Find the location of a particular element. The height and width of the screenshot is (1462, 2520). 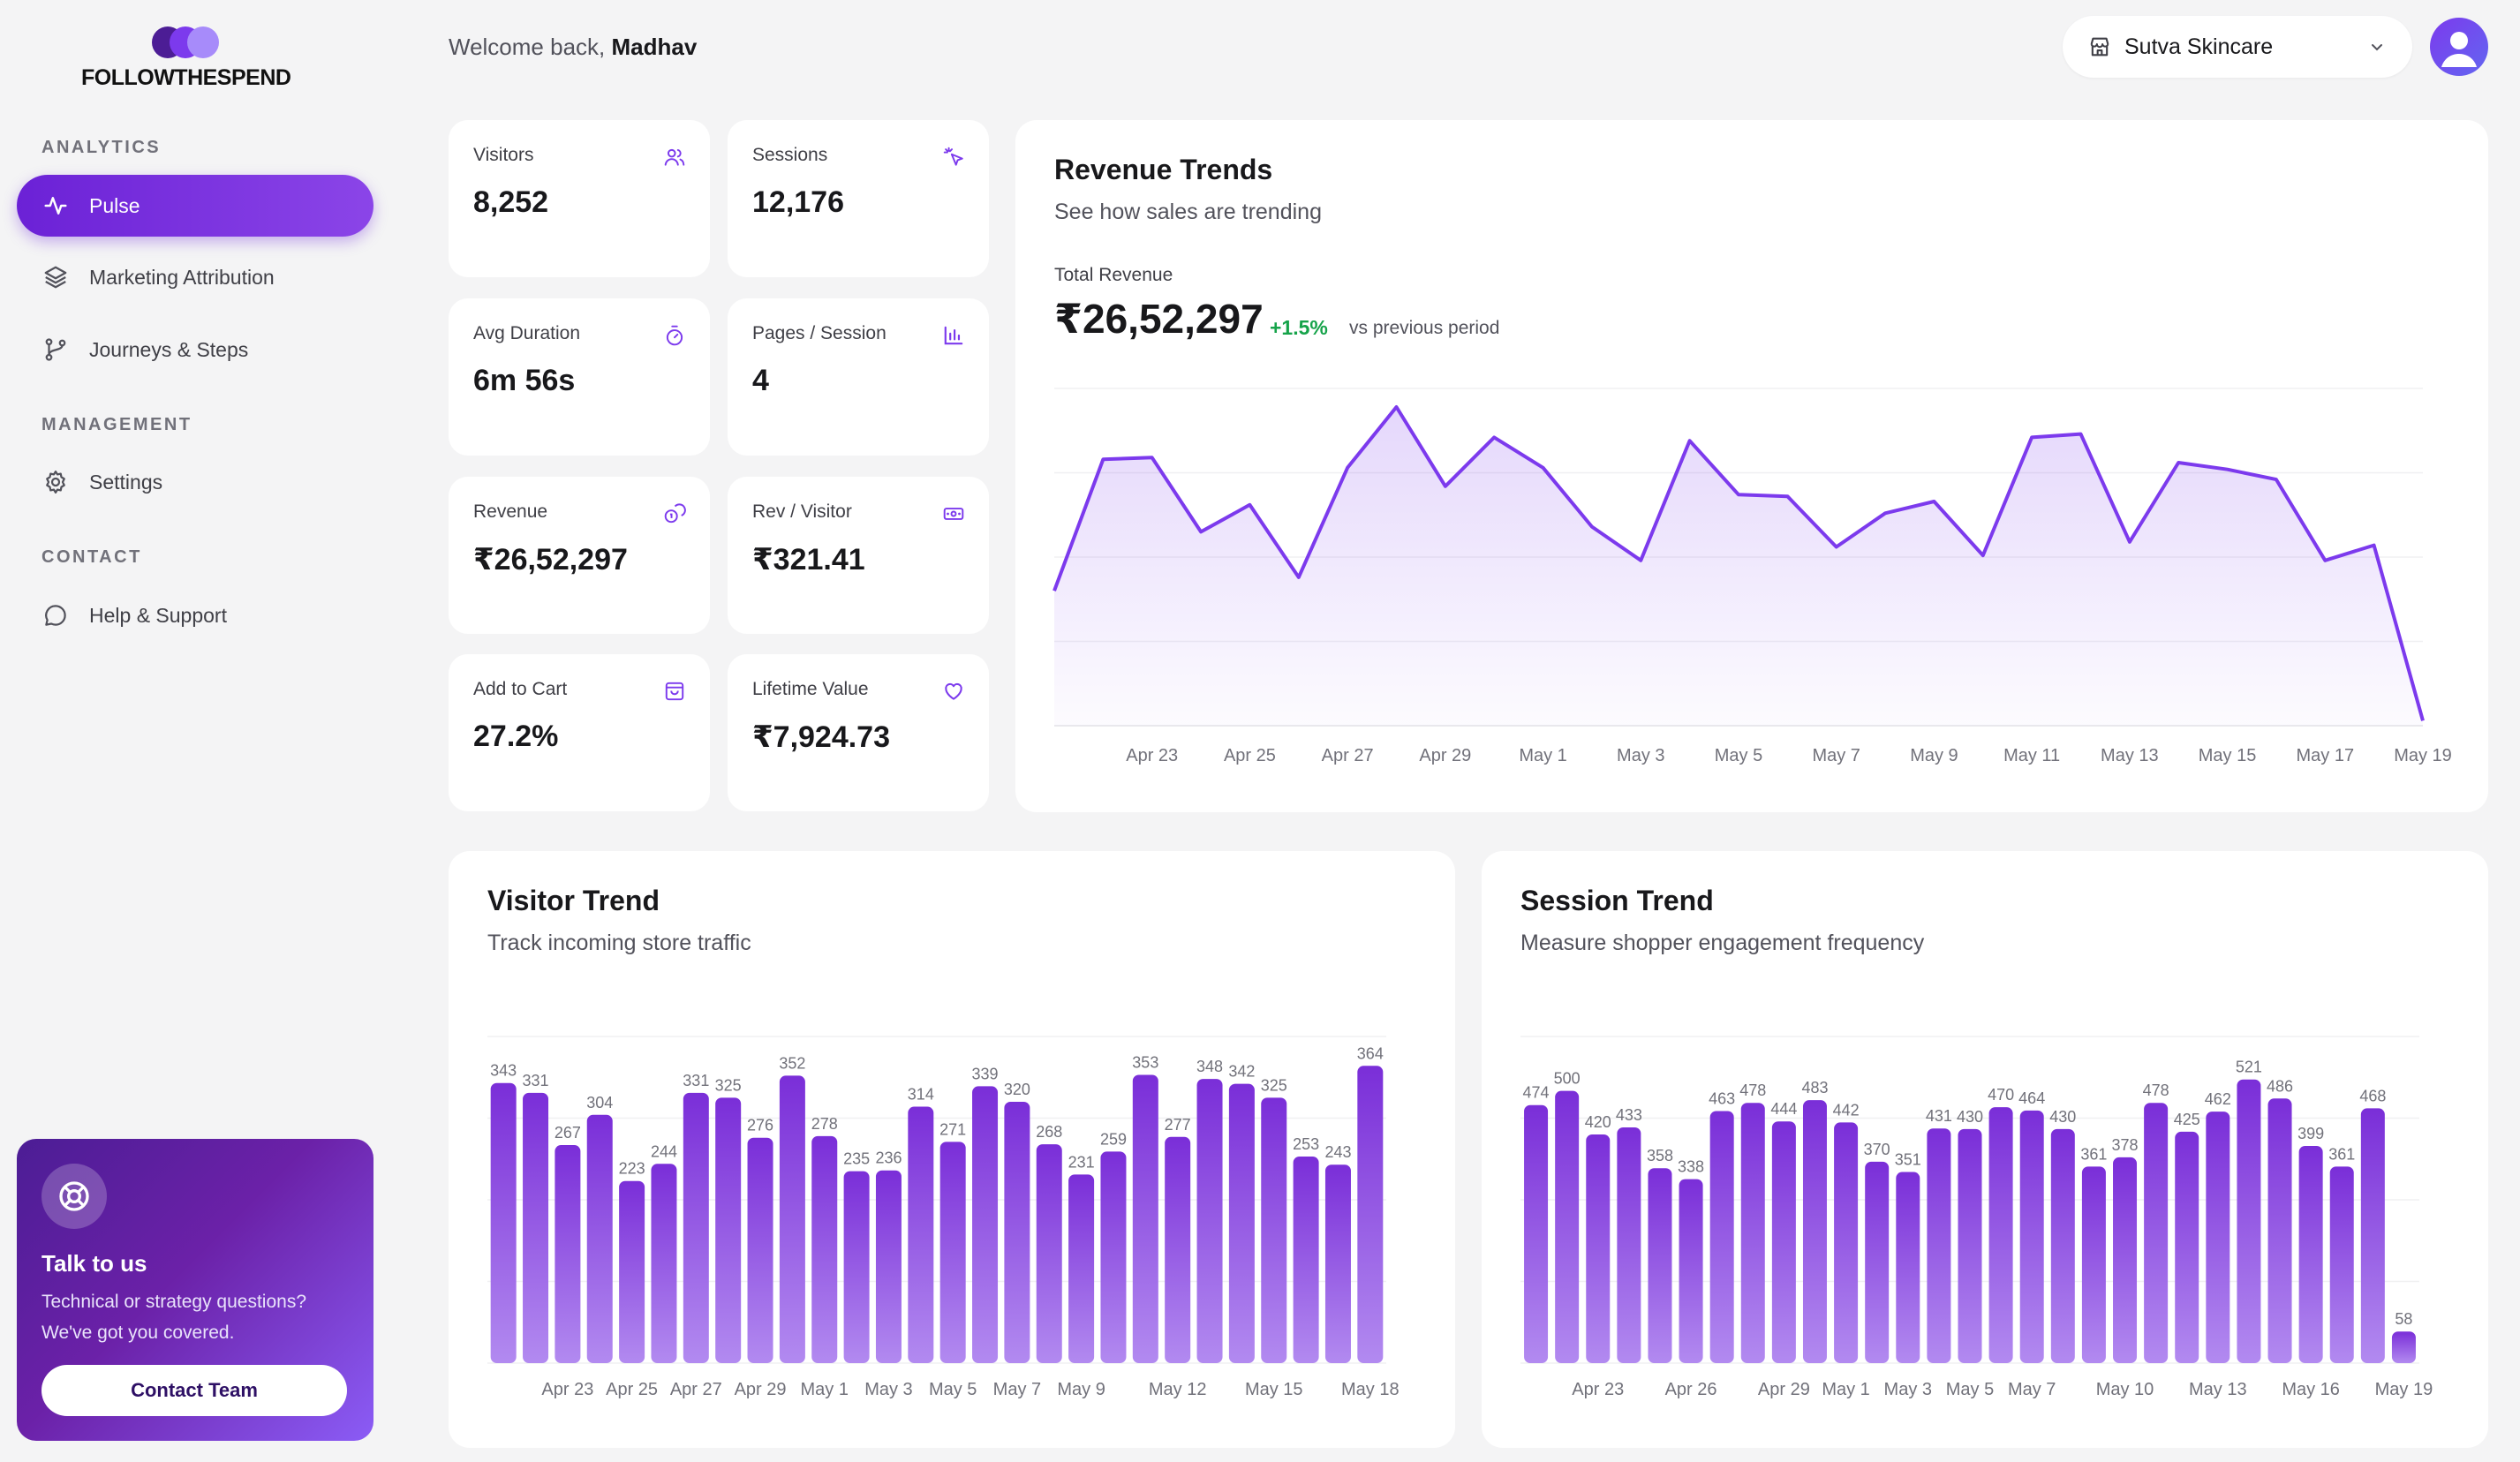

bar-value-label: 474 is located at coordinates (1536, 1093).